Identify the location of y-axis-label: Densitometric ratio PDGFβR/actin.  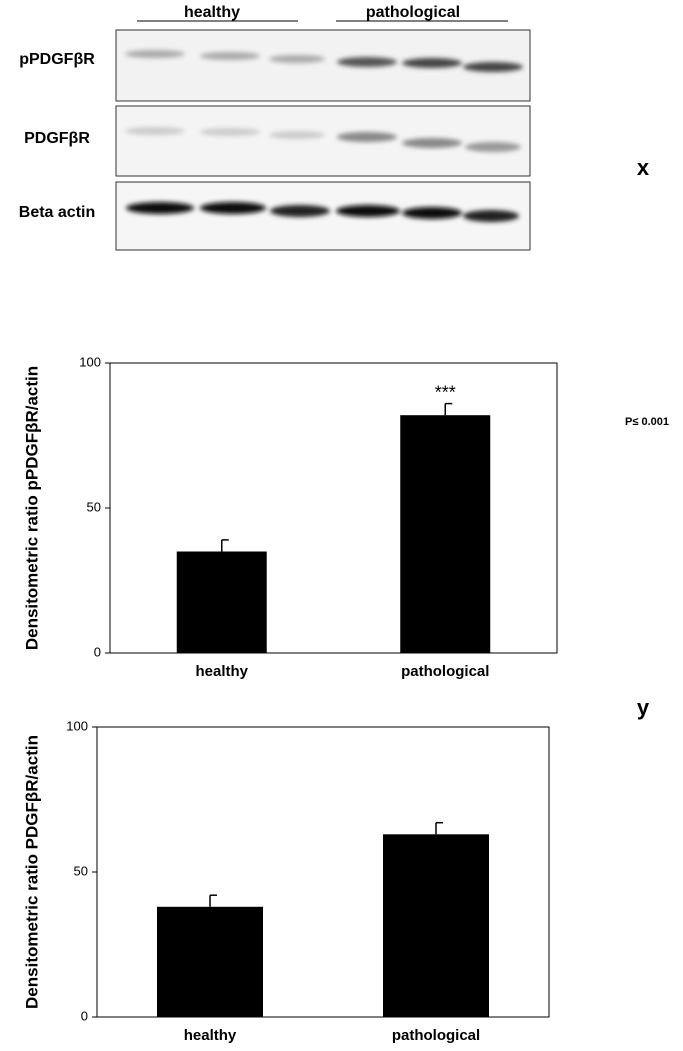
(31, 872).